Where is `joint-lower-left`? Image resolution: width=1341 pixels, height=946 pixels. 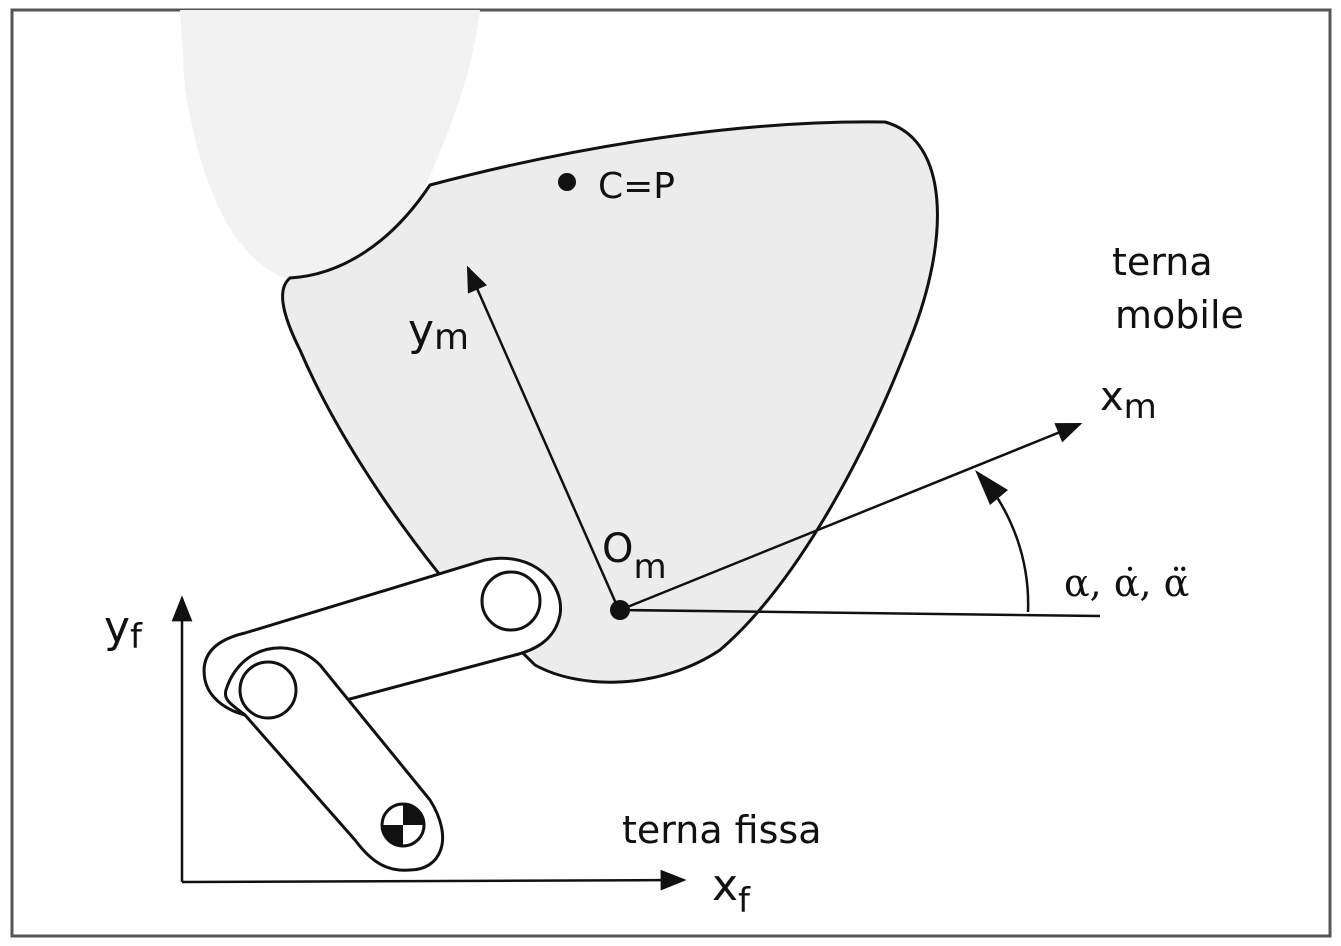 joint-lower-left is located at coordinates (268, 690).